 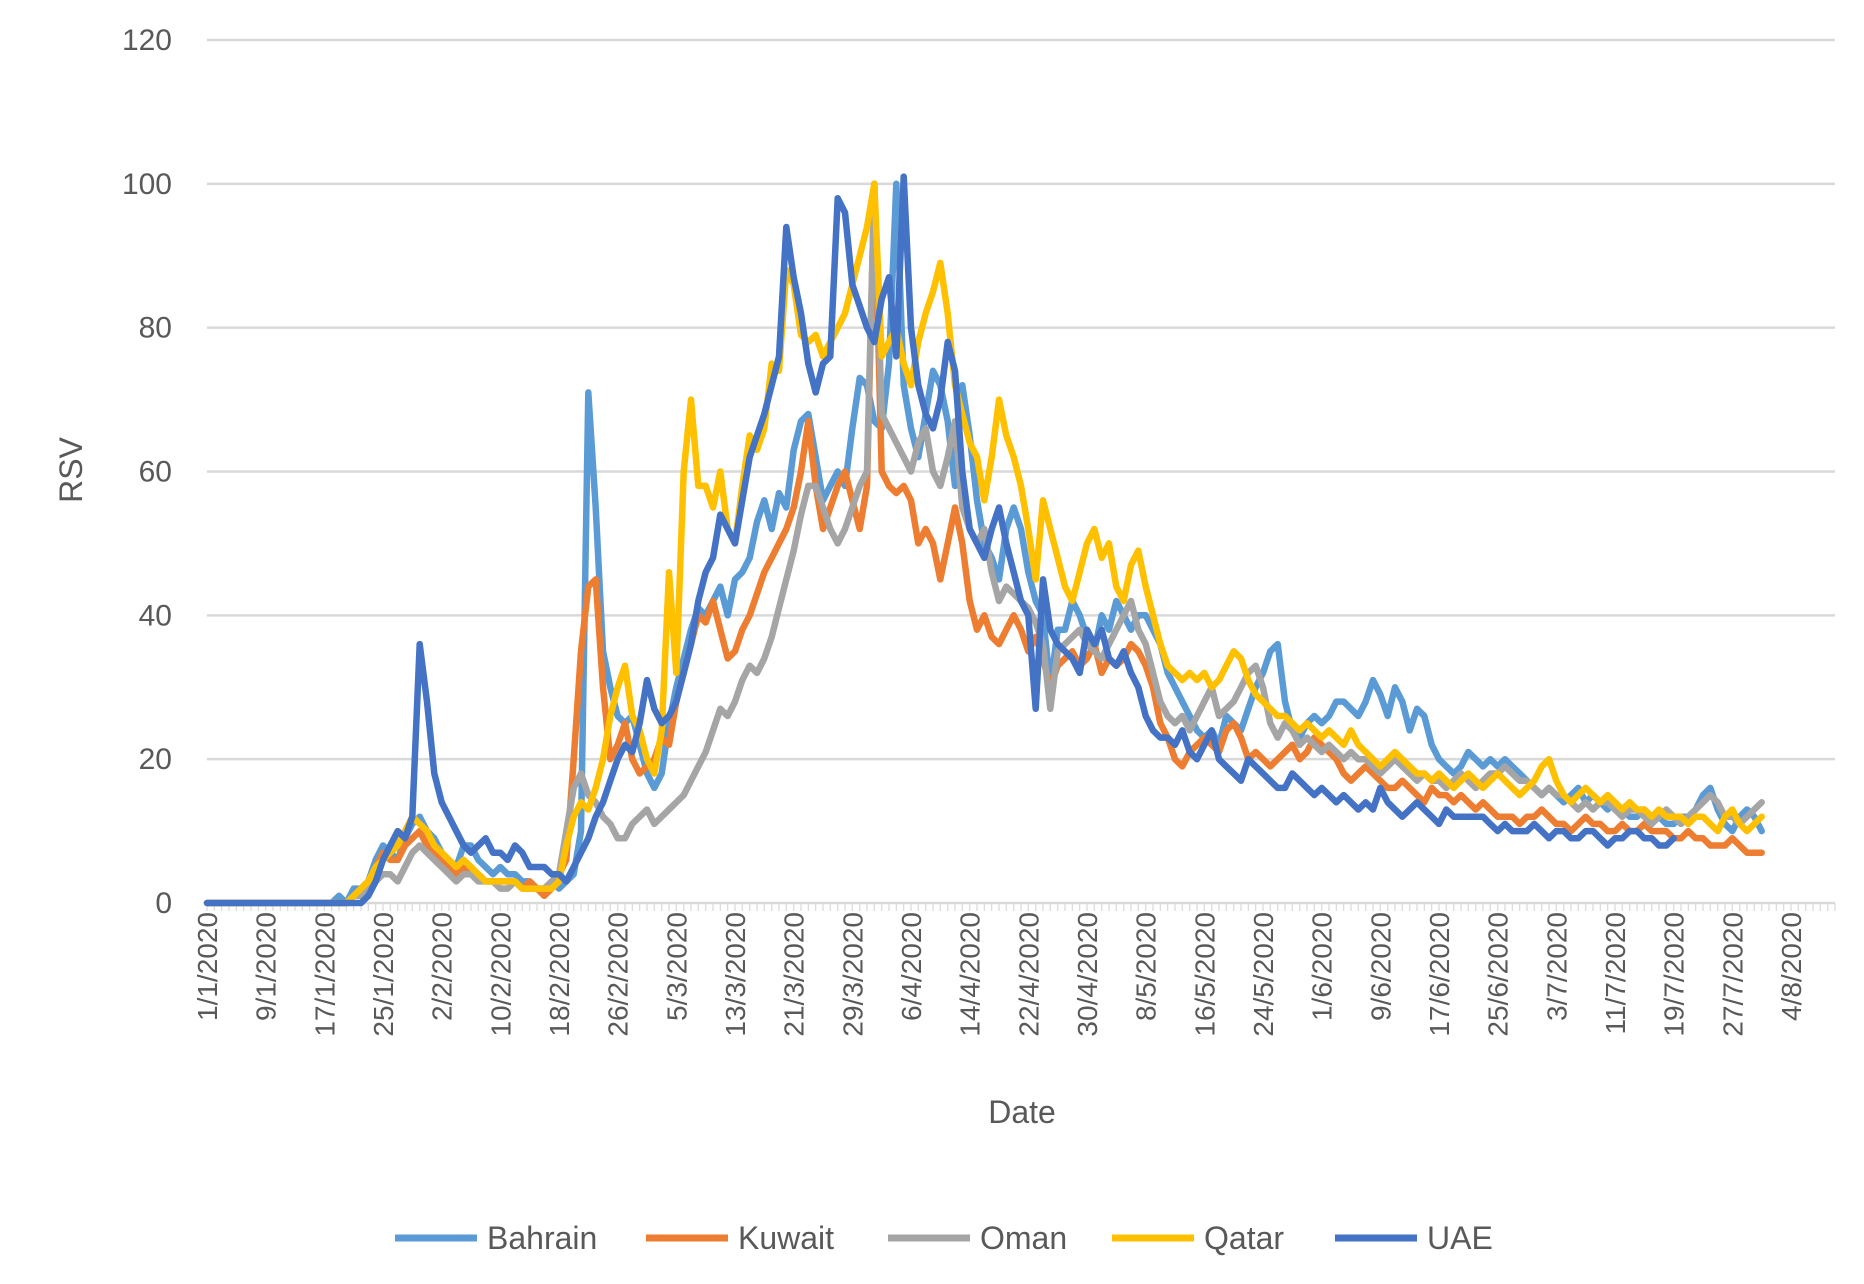 What do you see at coordinates (1022, 1112) in the screenshot?
I see `x-axis-title: Date` at bounding box center [1022, 1112].